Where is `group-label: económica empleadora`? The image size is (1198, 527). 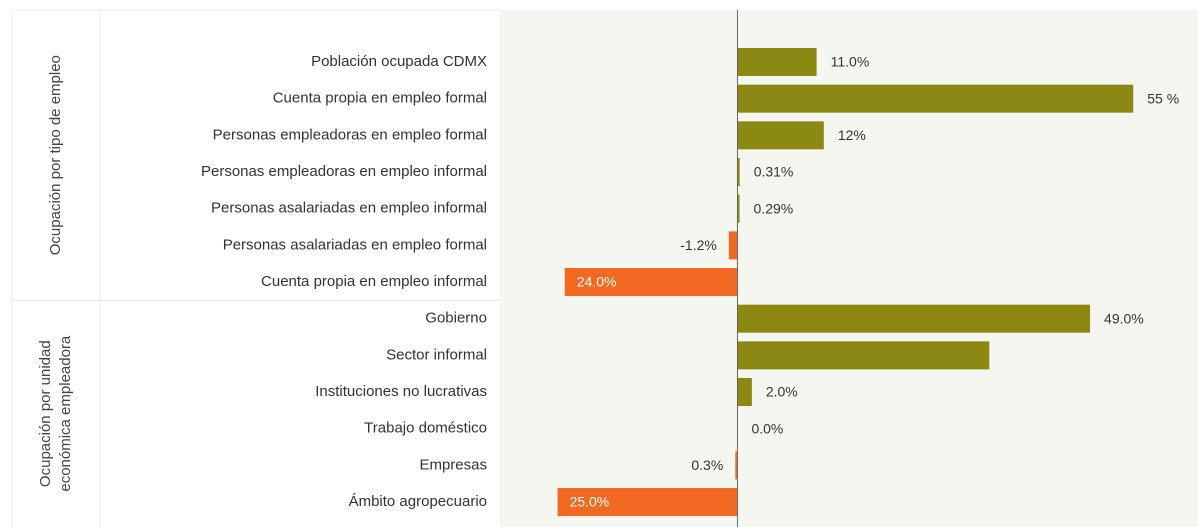
group-label: económica empleadora is located at coordinates (65, 413).